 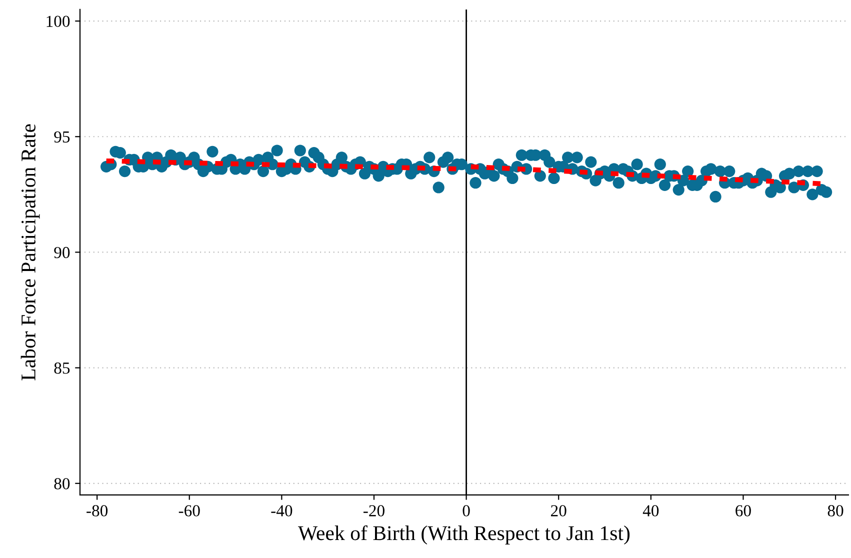 I want to click on x-tick-label: 40, so click(x=650, y=510).